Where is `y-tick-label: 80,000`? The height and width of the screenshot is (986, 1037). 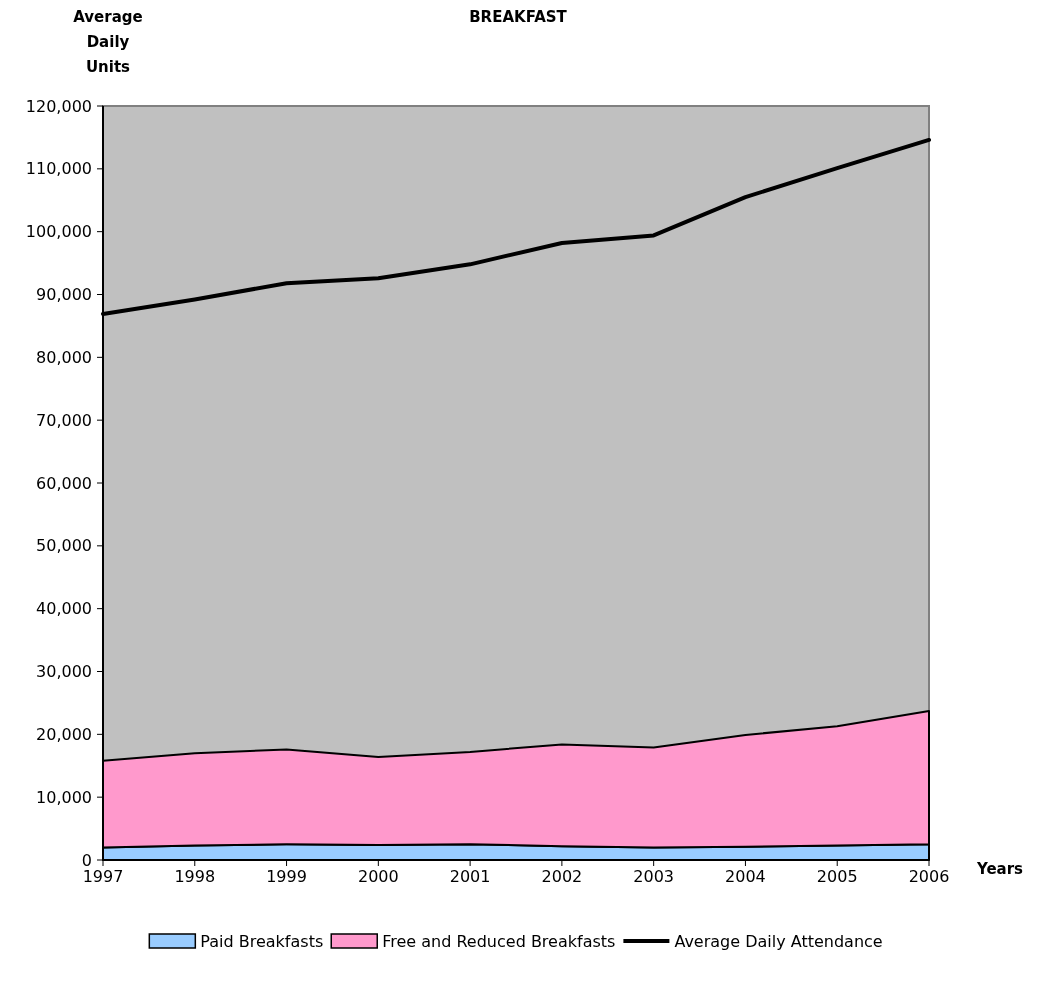 y-tick-label: 80,000 is located at coordinates (64, 357).